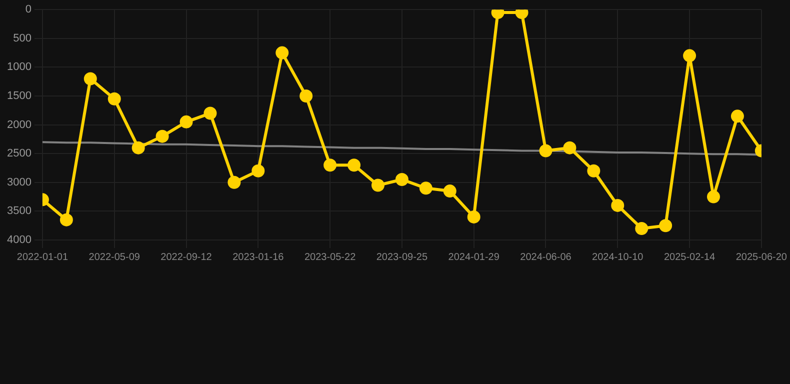  What do you see at coordinates (19, 96) in the screenshot?
I see `y-tick-label: 1500` at bounding box center [19, 96].